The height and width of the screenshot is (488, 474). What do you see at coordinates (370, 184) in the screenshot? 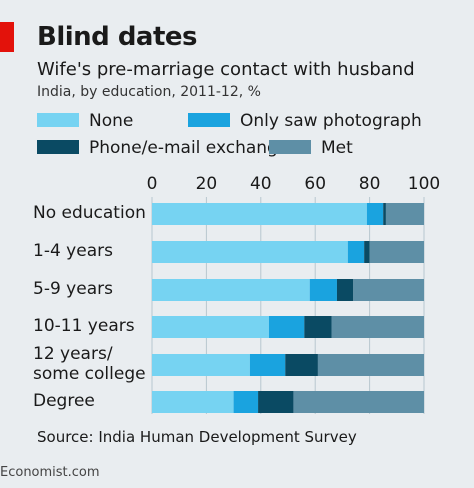
I see `x-tick-label: 80` at bounding box center [370, 184].